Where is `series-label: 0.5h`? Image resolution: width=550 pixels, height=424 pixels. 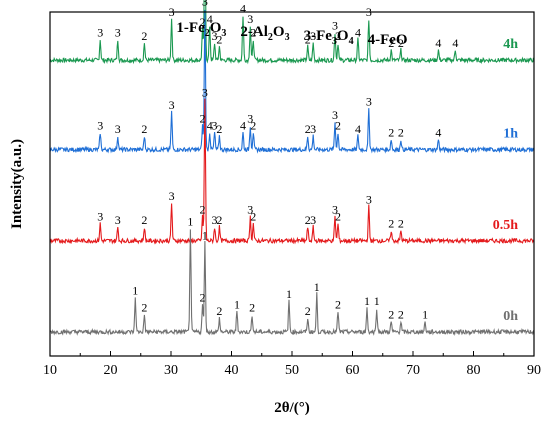
series-label: 0.5h is located at coordinates (506, 225).